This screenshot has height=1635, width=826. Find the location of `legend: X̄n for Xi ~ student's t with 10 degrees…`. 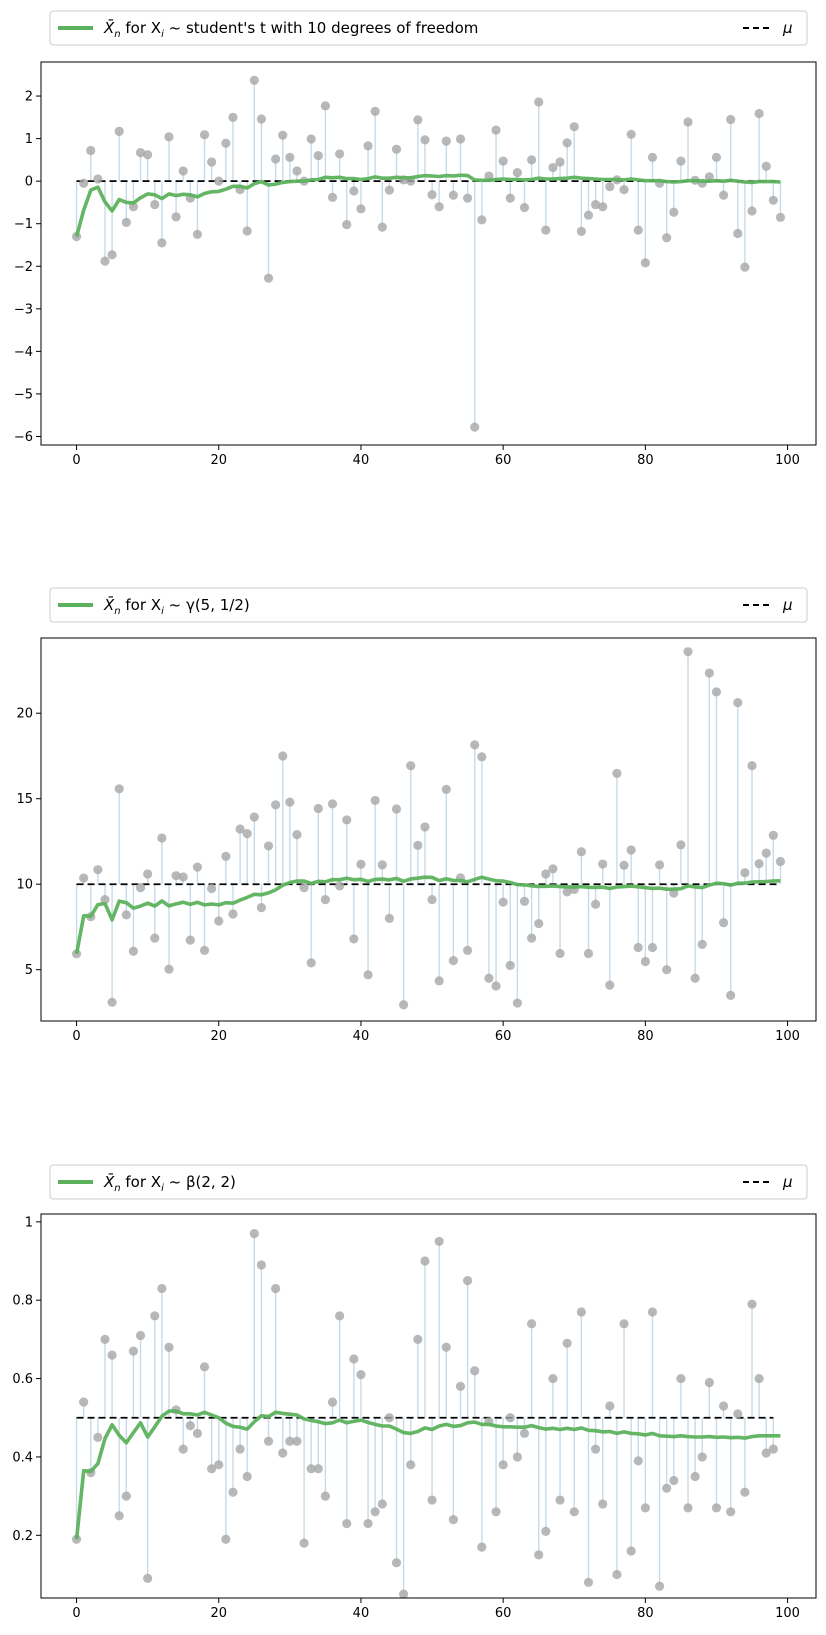

legend: X̄n for Xi ~ student's t with 10 degrees… is located at coordinates (428, 28).